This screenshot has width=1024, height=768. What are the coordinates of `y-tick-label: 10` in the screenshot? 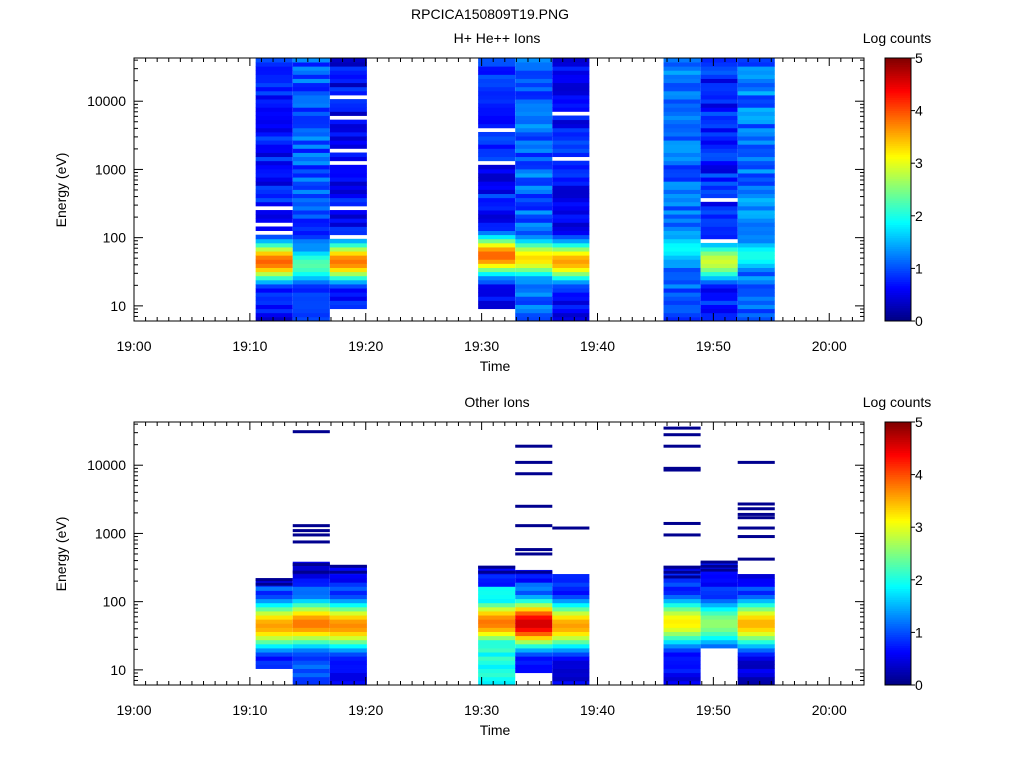 It's located at (118, 670).